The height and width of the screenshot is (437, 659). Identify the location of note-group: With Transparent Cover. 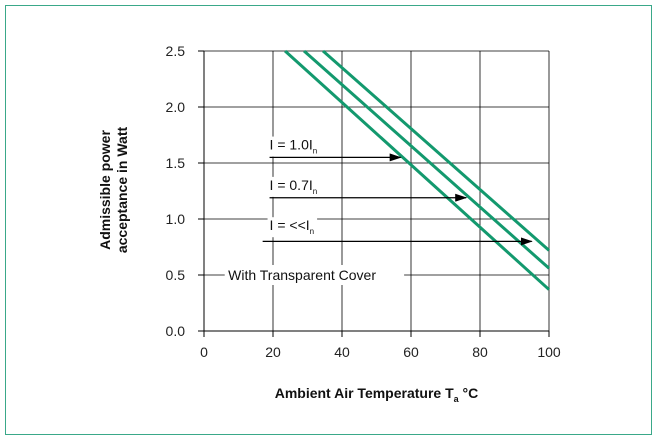
(314, 275).